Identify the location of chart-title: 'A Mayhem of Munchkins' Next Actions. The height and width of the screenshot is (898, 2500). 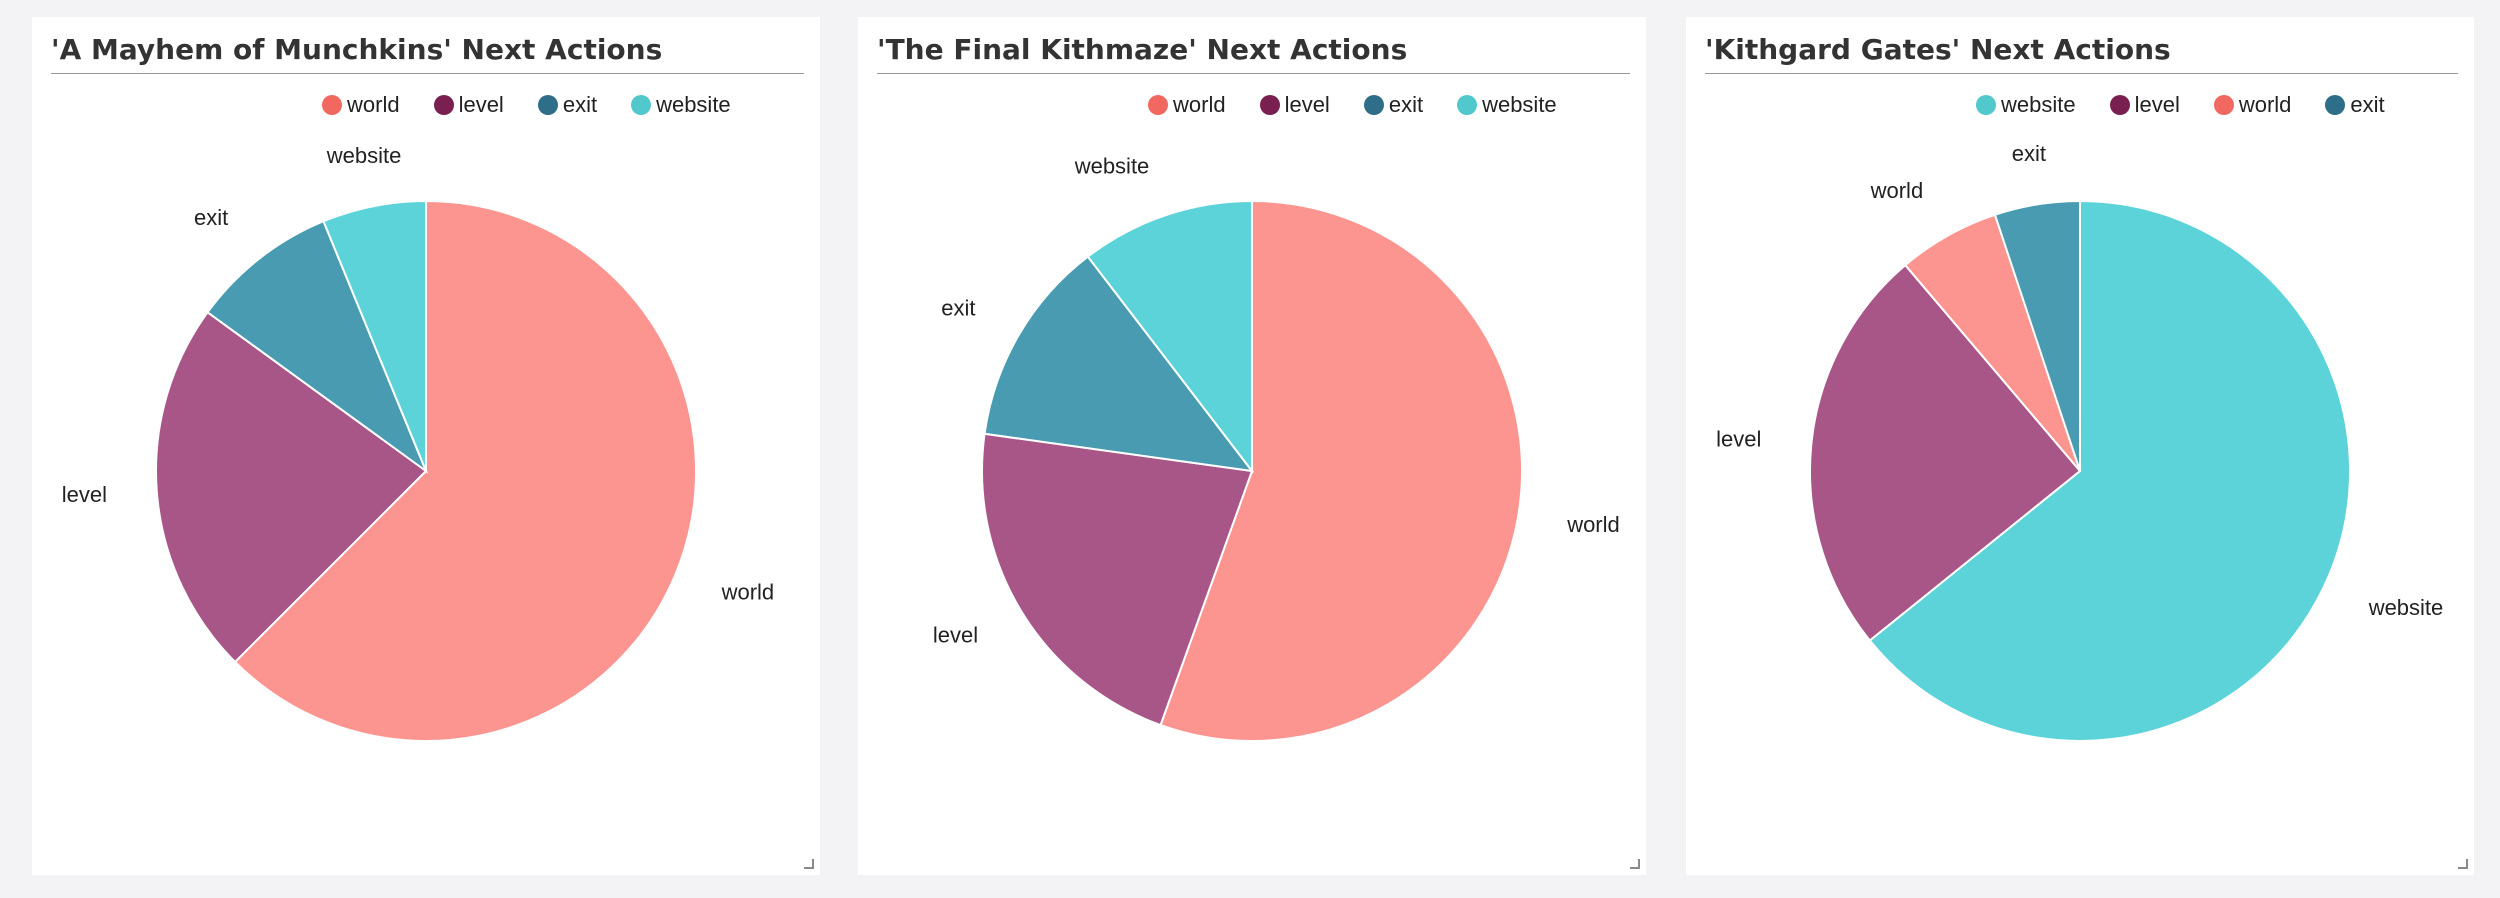
(427, 53).